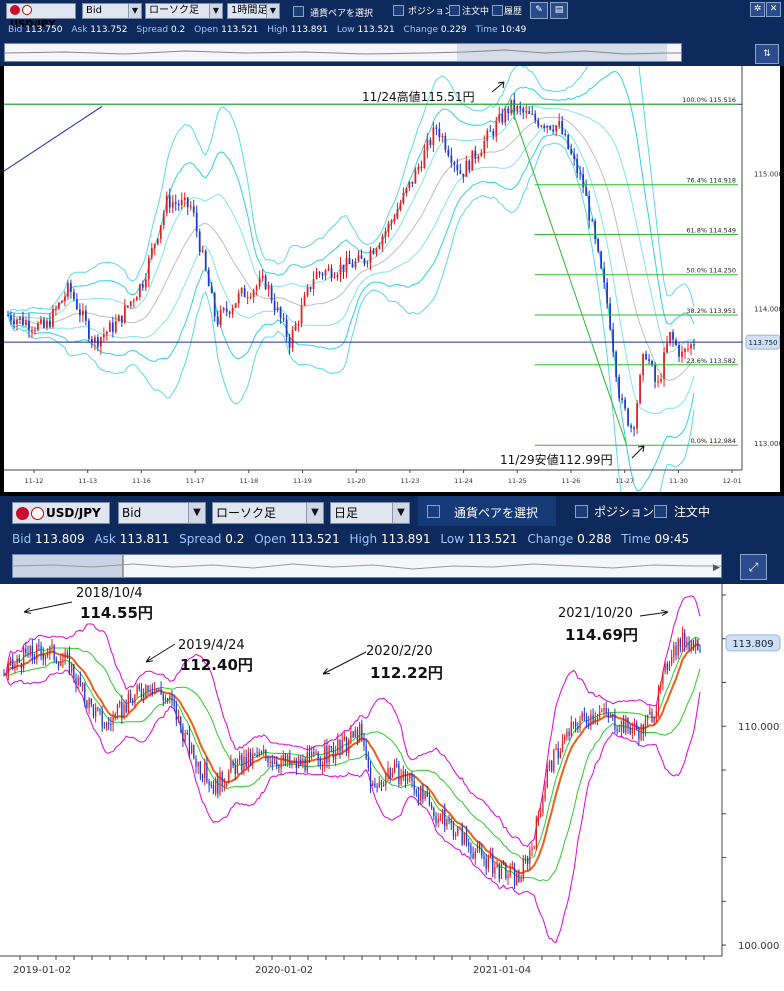 The height and width of the screenshot is (991, 784). I want to click on annotation-2021-price: 114.69円, so click(601, 635).